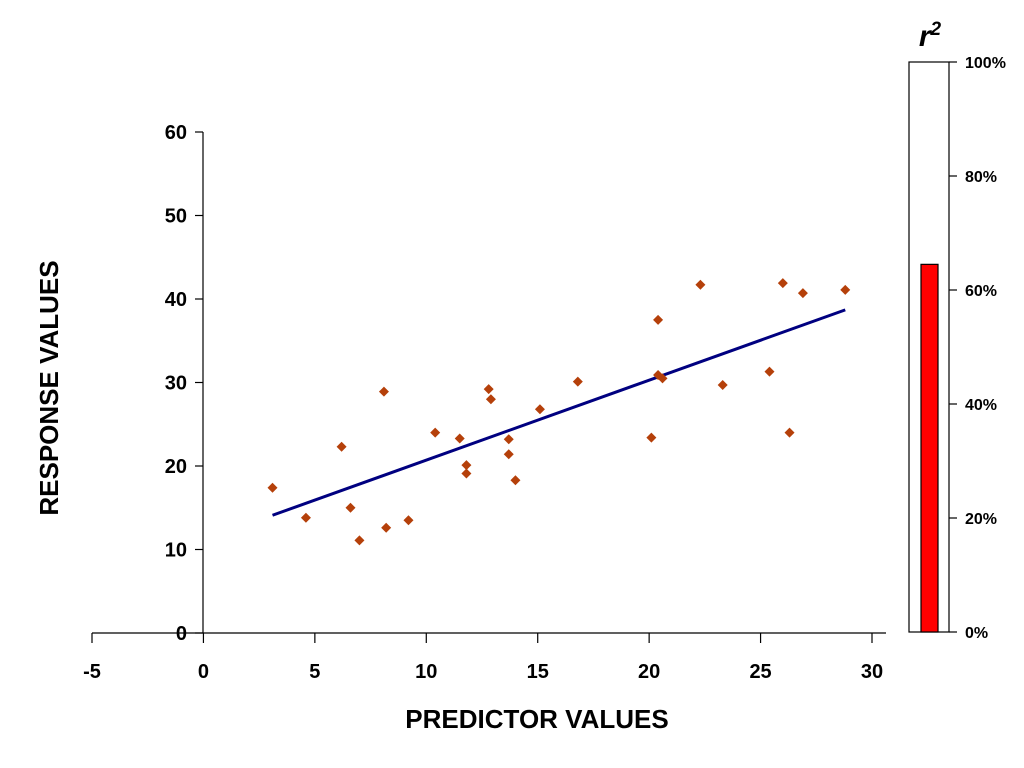 This screenshot has height=768, width=1024. Describe the element at coordinates (92, 672) in the screenshot. I see `x-tick-label: -5` at that location.